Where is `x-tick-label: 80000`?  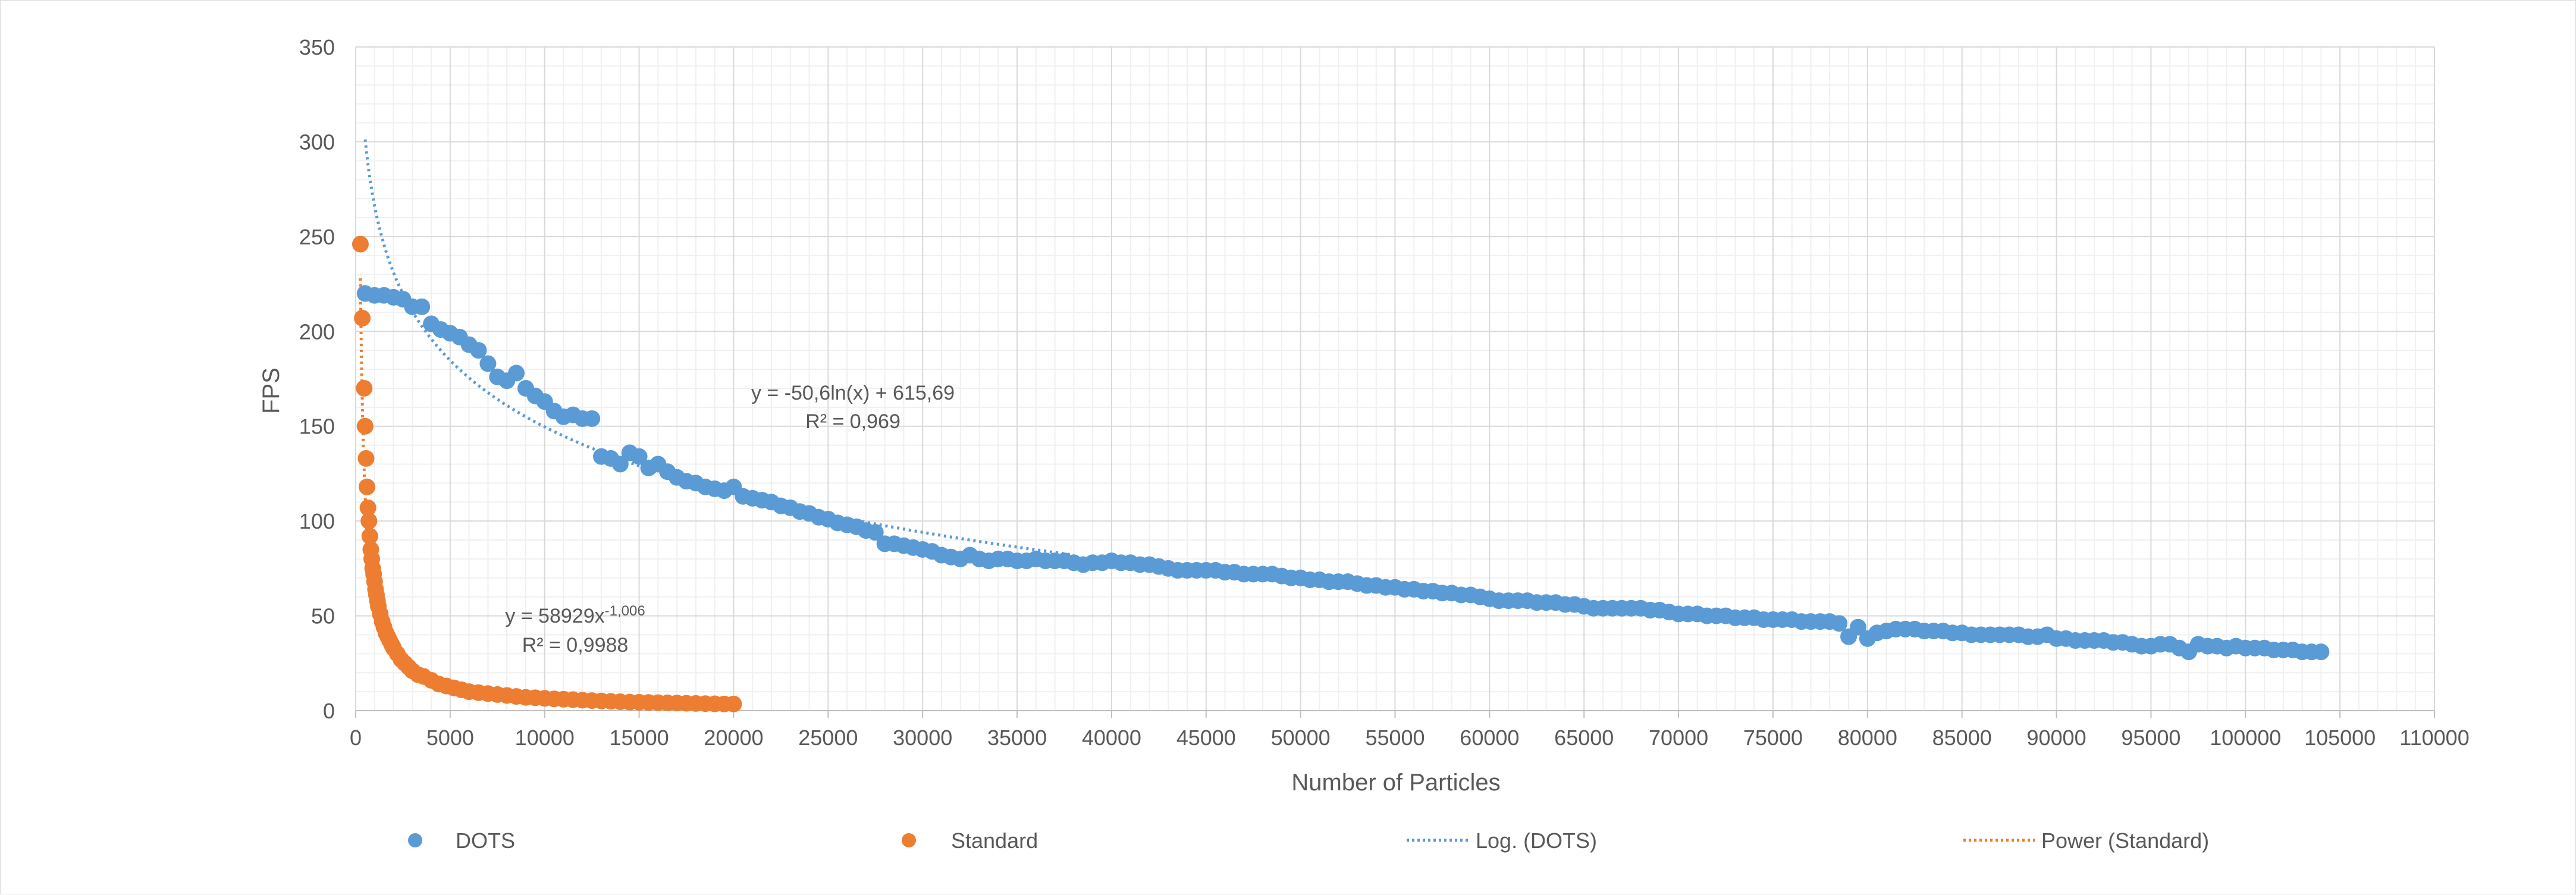 x-tick-label: 80000 is located at coordinates (1867, 738).